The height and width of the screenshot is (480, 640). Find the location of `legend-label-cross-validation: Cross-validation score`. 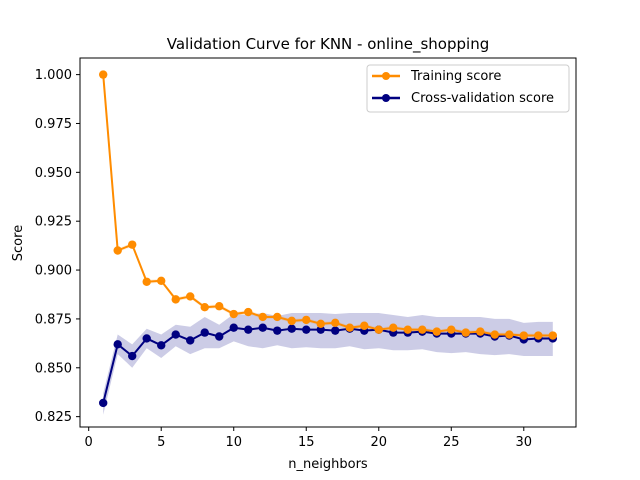

legend-label-cross-validation: Cross-validation score is located at coordinates (482, 98).